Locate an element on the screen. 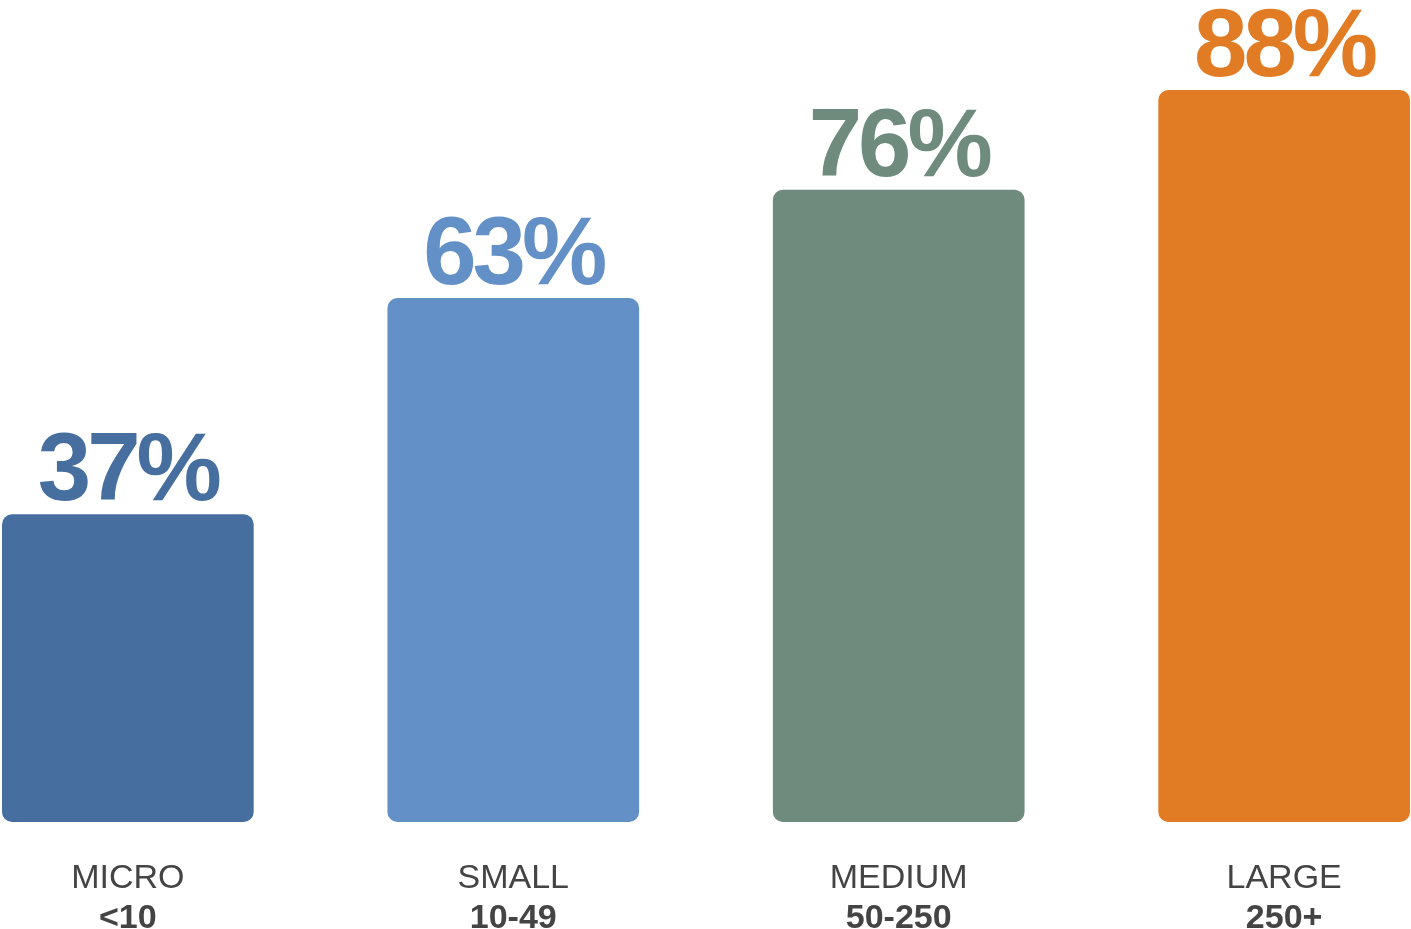  data-label: 63% is located at coordinates (514, 250).